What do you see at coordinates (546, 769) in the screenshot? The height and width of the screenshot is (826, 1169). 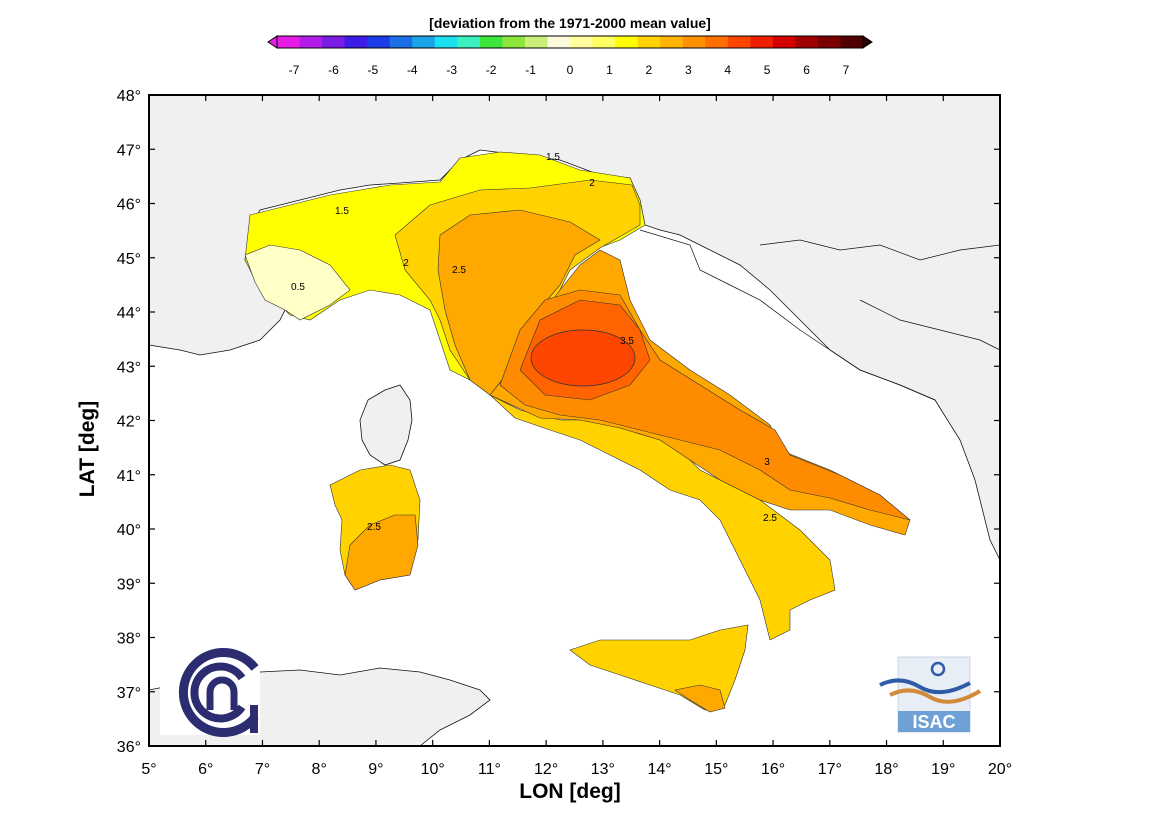 I see `x-tick-label: 12°` at bounding box center [546, 769].